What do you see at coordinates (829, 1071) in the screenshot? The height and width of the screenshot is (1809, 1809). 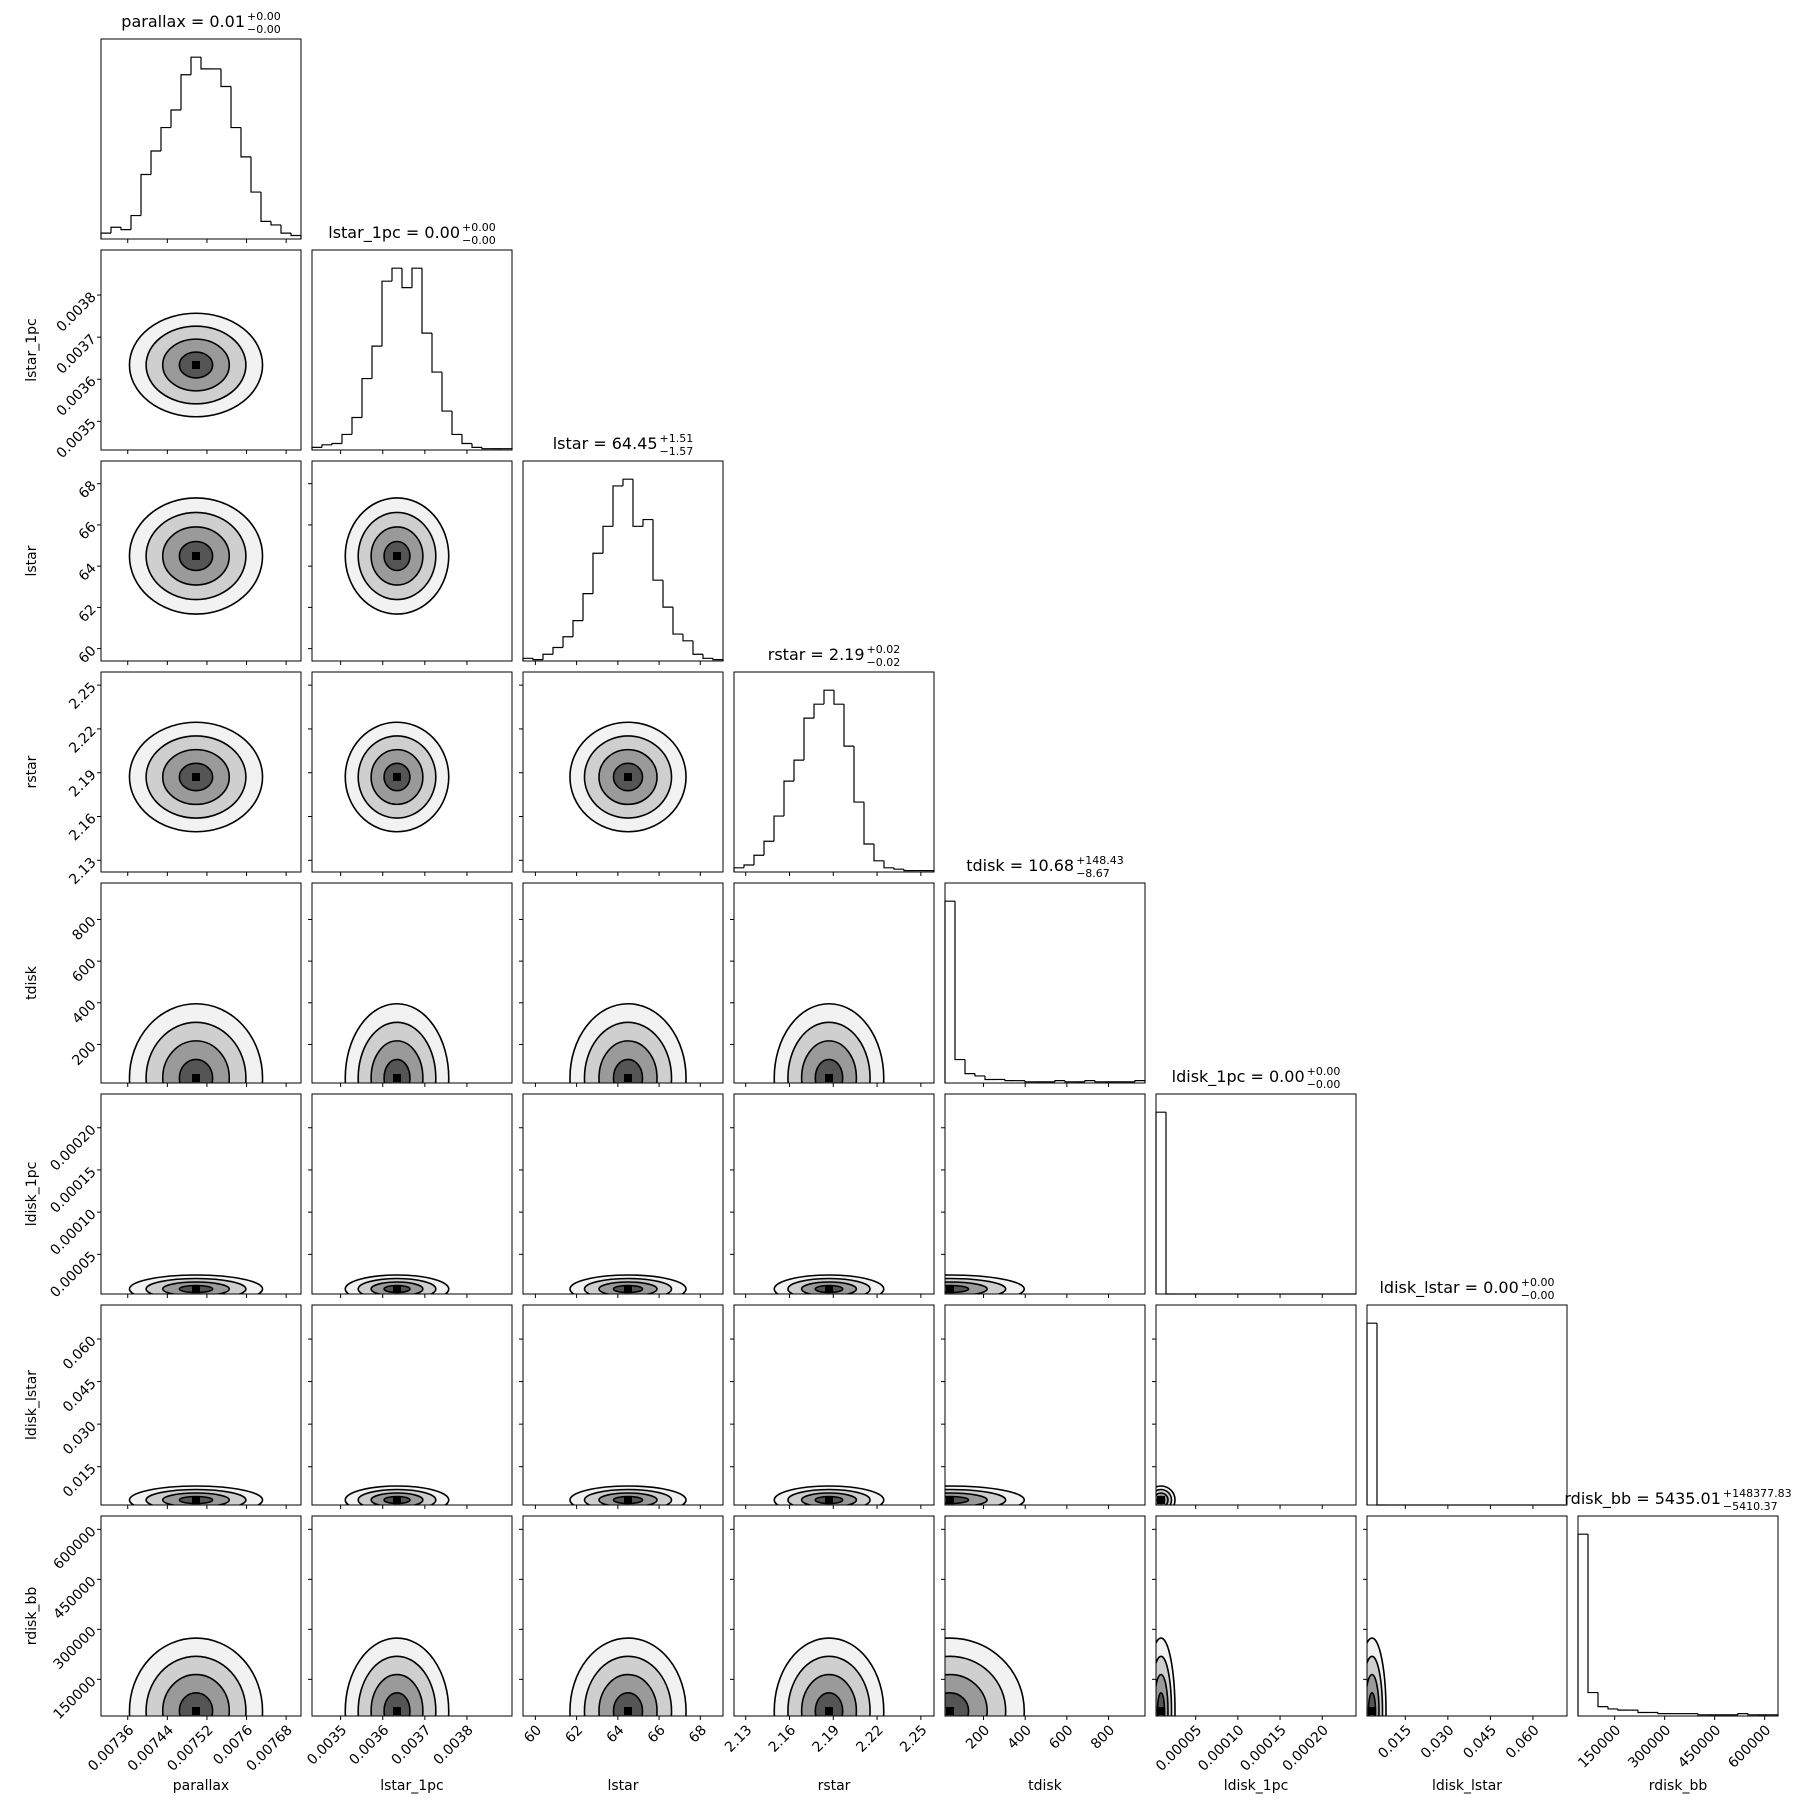 I see `density` at bounding box center [829, 1071].